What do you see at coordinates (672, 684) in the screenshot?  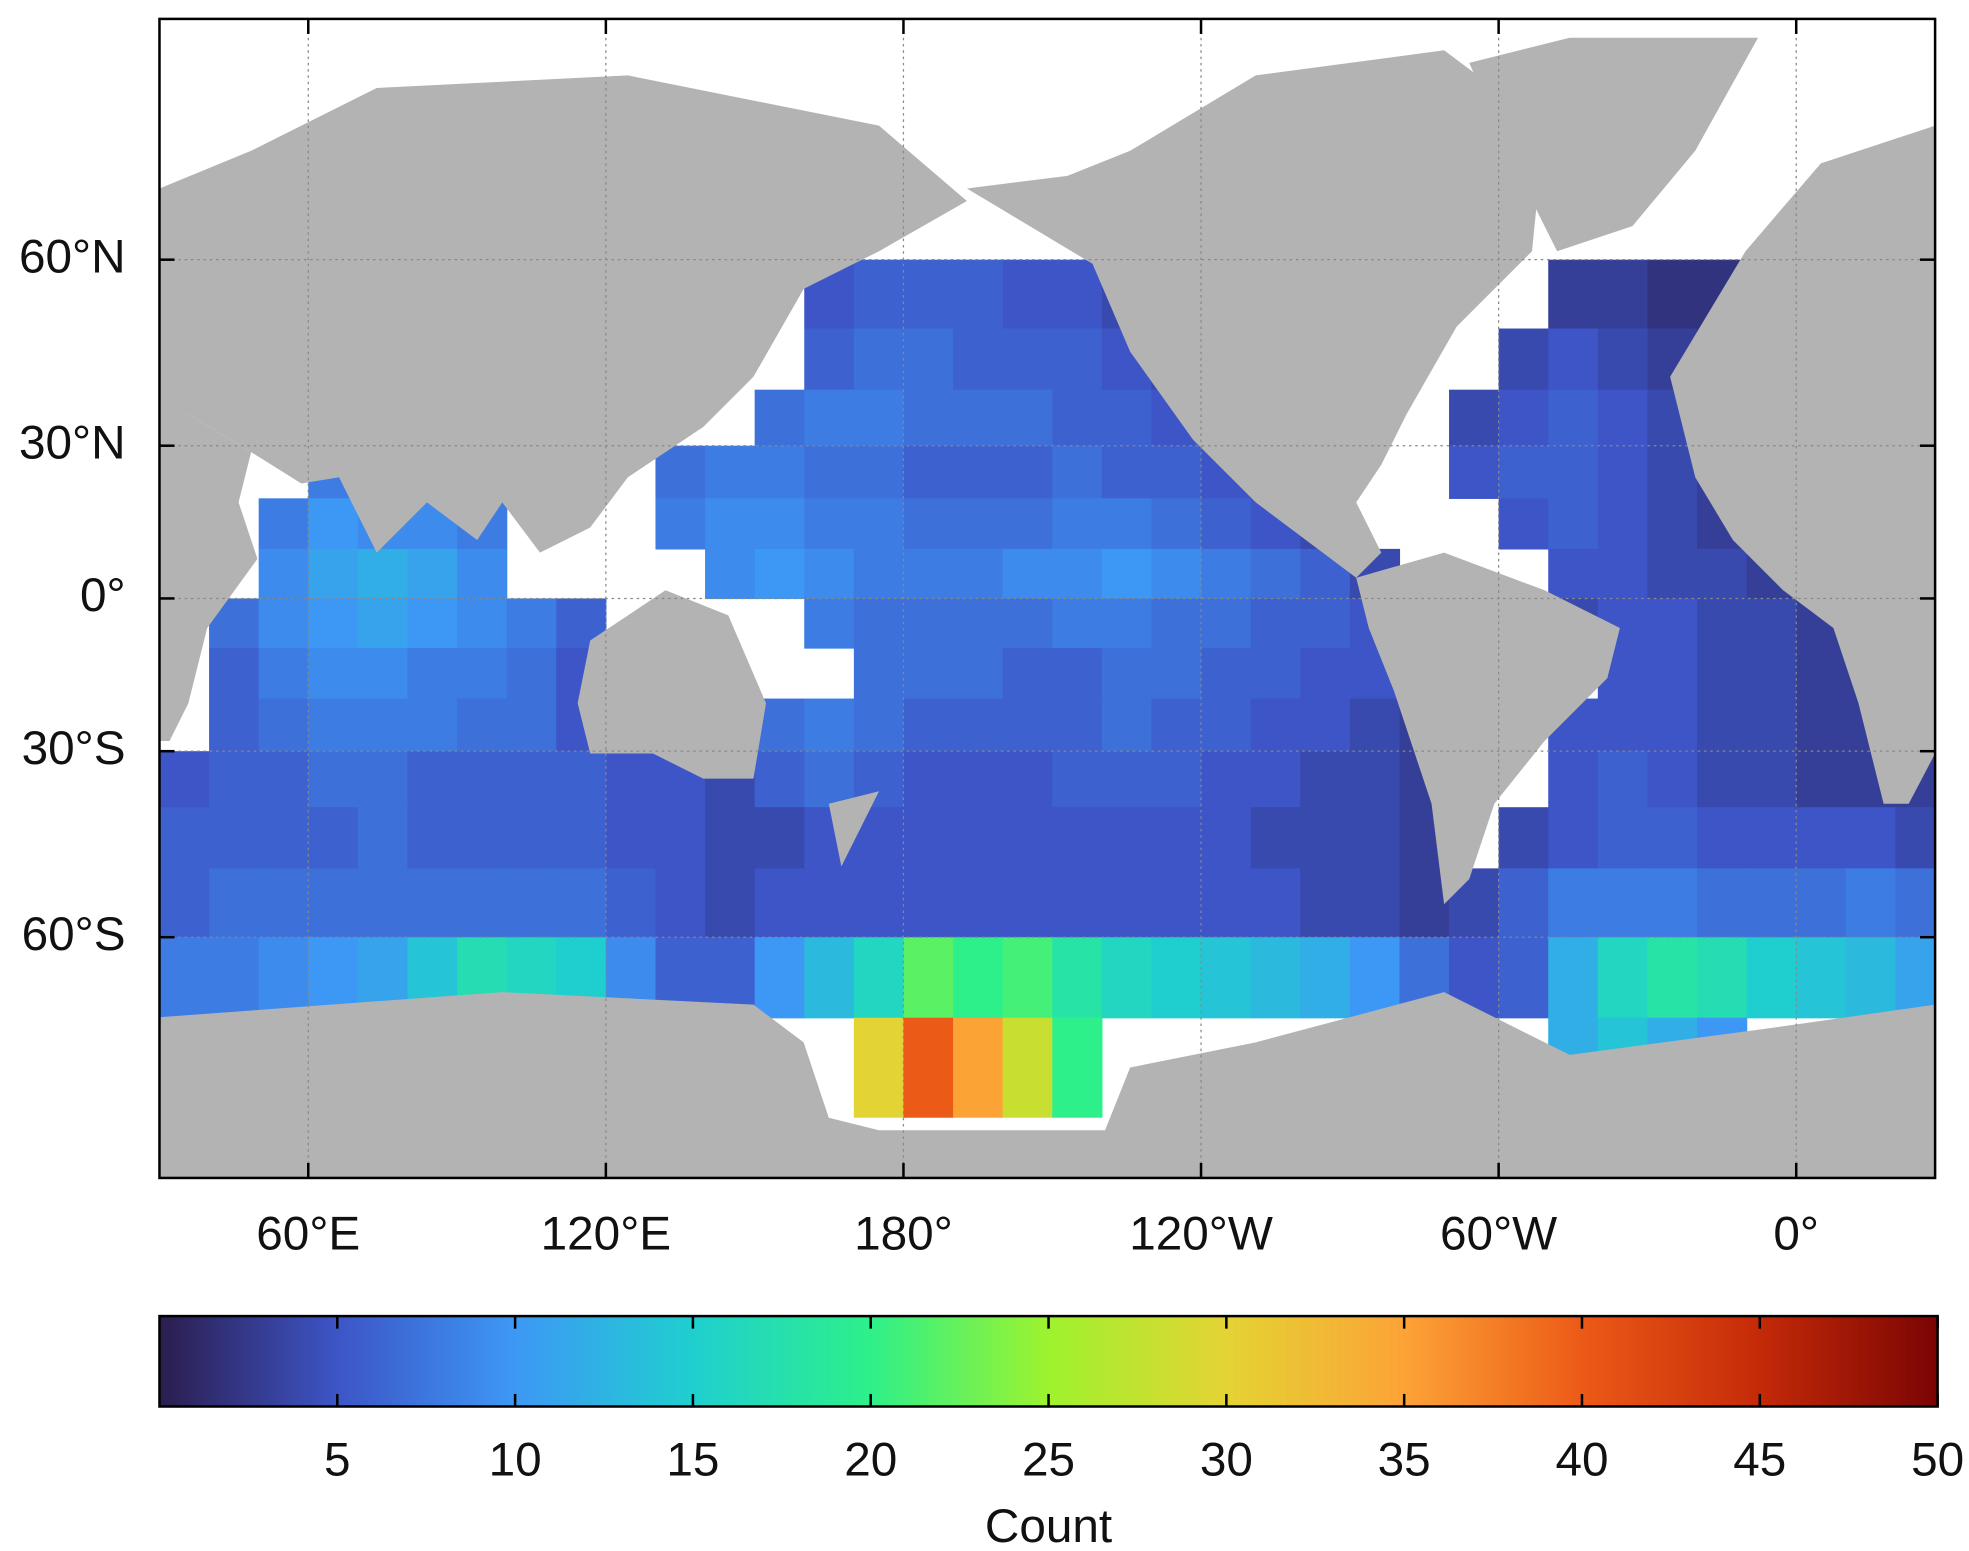 I see `australia` at bounding box center [672, 684].